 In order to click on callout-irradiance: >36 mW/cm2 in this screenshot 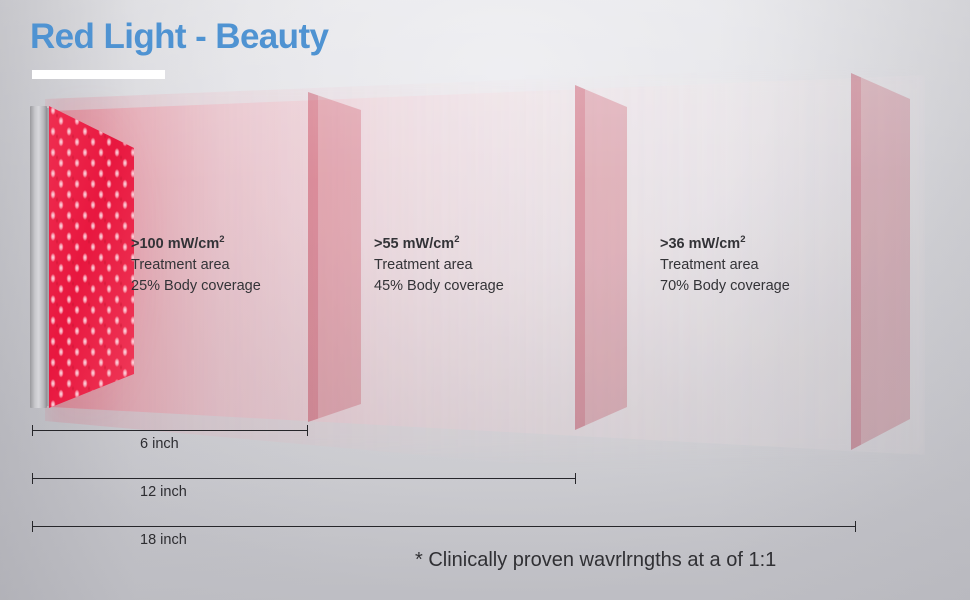, I will do `click(703, 243)`.